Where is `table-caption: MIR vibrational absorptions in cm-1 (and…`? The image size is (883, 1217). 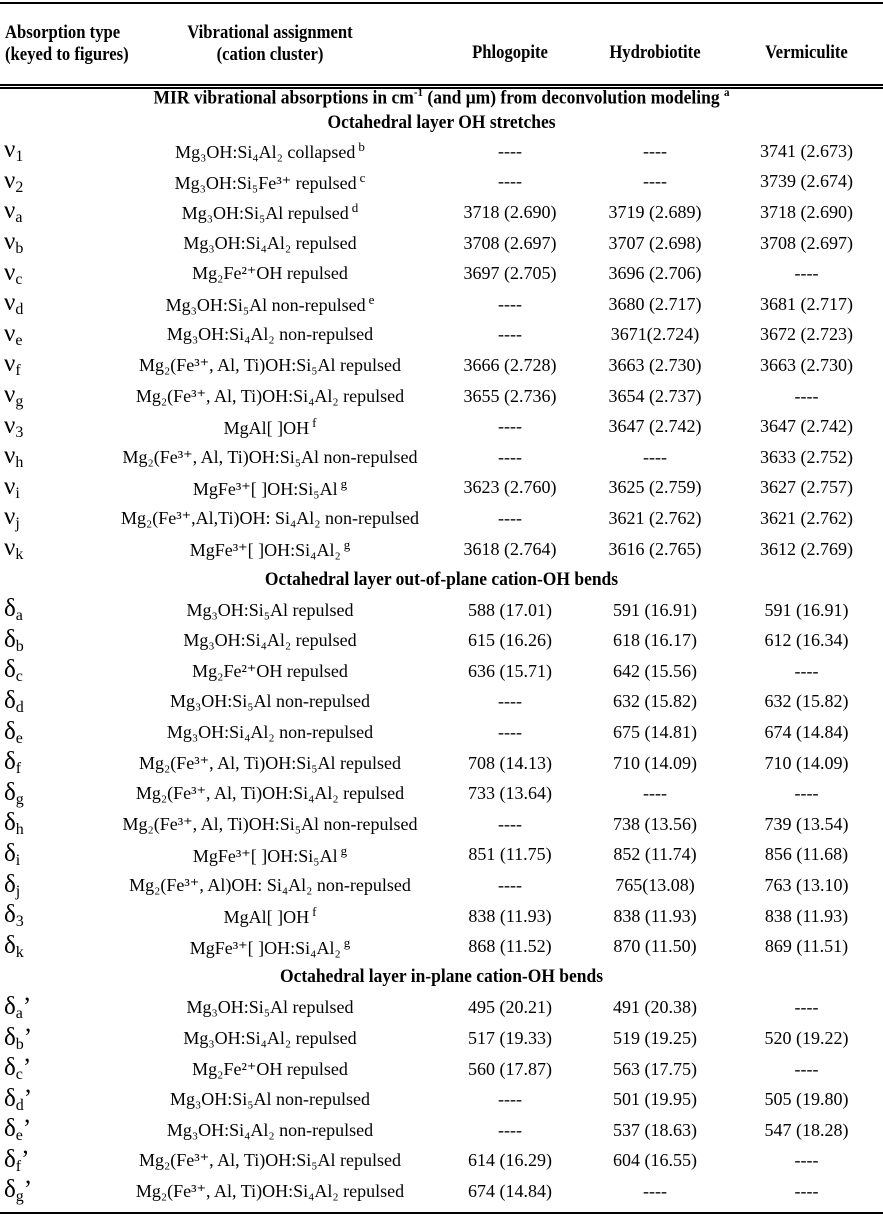 table-caption: MIR vibrational absorptions in cm-1 (and… is located at coordinates (441, 97).